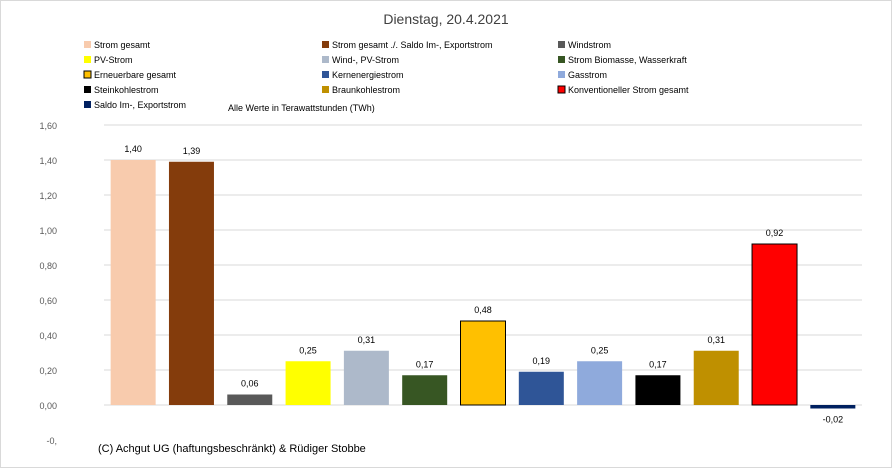 The width and height of the screenshot is (892, 473). What do you see at coordinates (446, 19) in the screenshot?
I see `chart-title: Dienstag, 20.4.2021` at bounding box center [446, 19].